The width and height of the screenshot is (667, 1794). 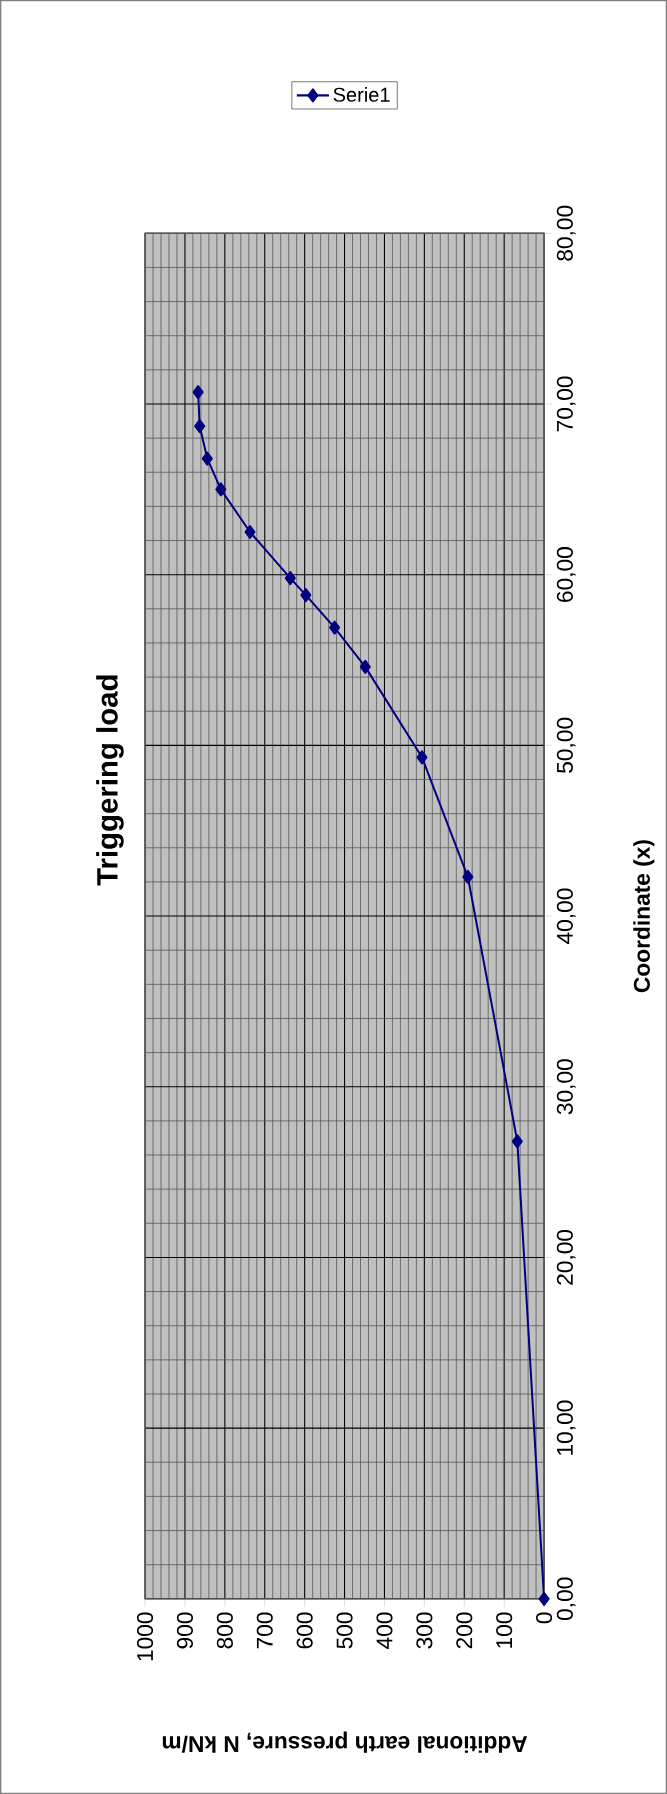 What do you see at coordinates (264, 1630) in the screenshot?
I see `x-tick-label: 700` at bounding box center [264, 1630].